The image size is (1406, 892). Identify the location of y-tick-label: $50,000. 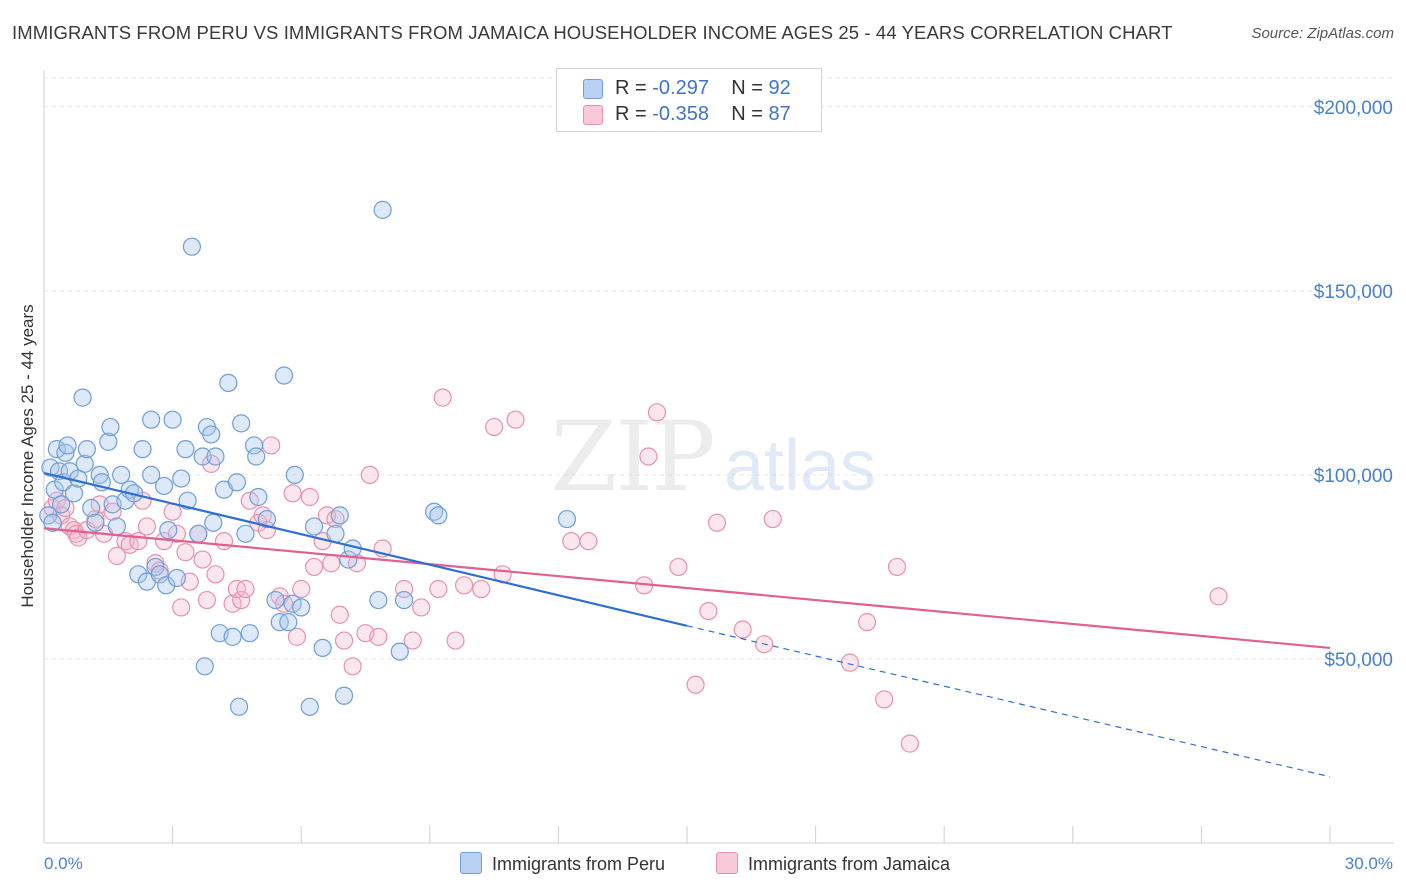
(1358, 660).